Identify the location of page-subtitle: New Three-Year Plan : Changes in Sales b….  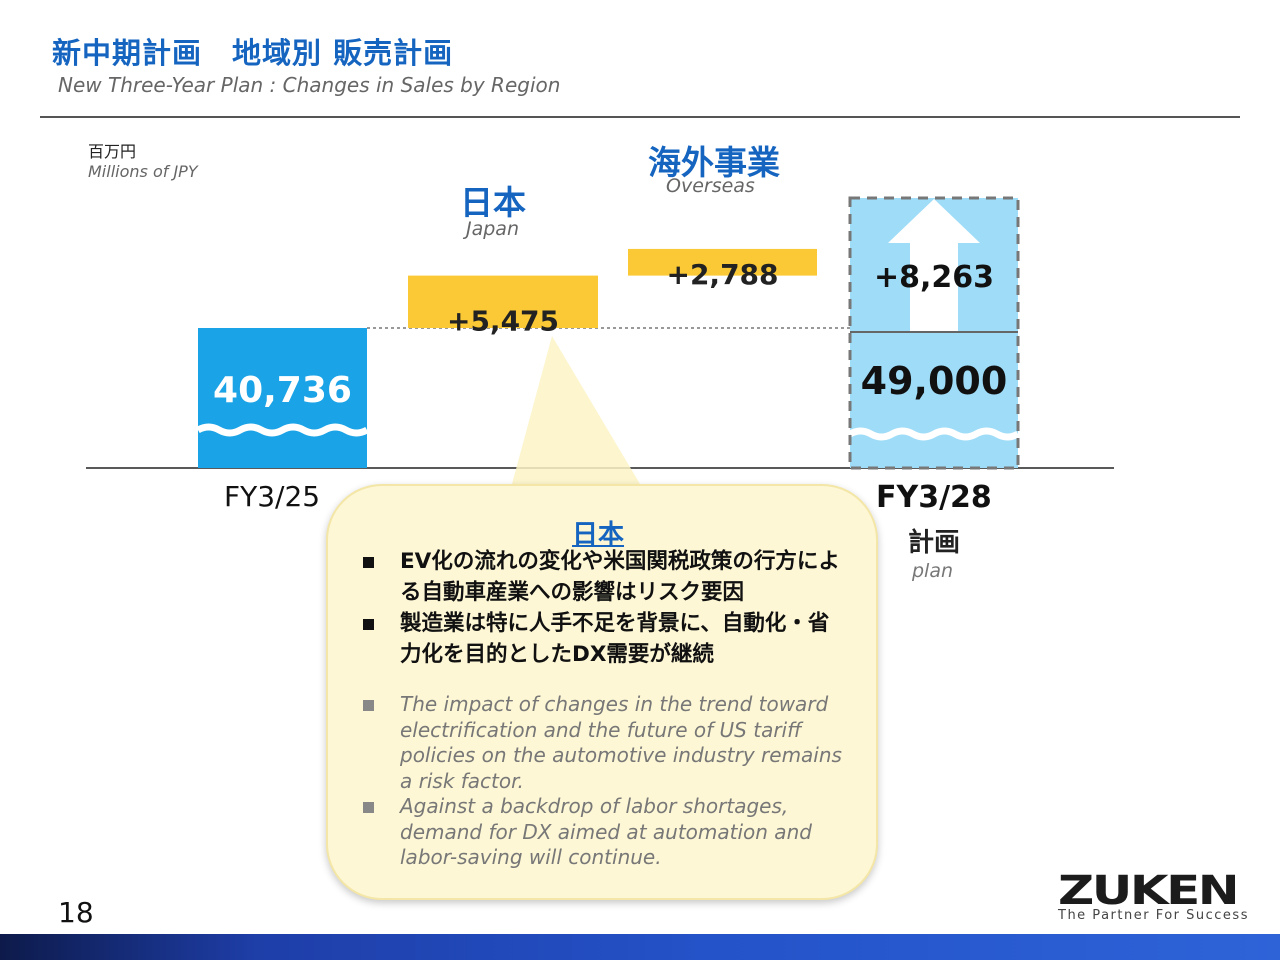
(309, 85).